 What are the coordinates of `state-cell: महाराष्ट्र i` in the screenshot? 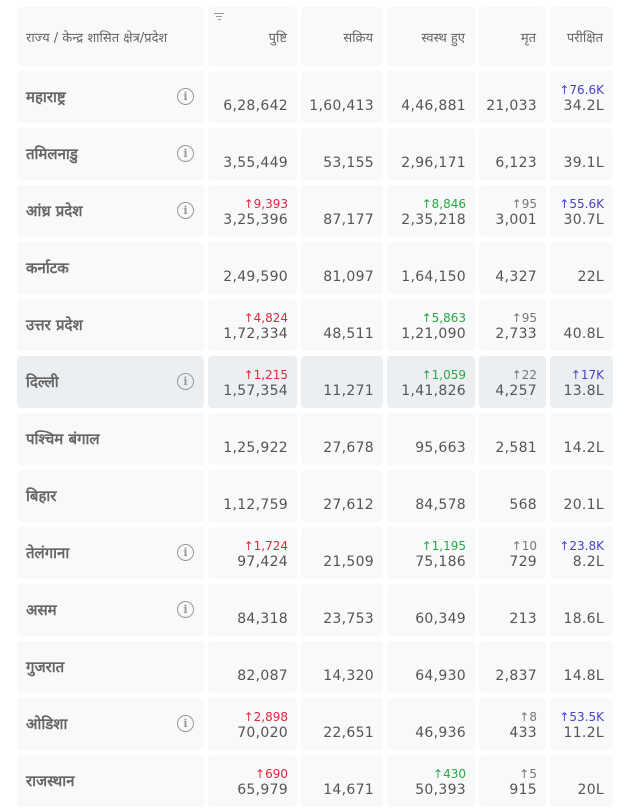 It's located at (110, 97).